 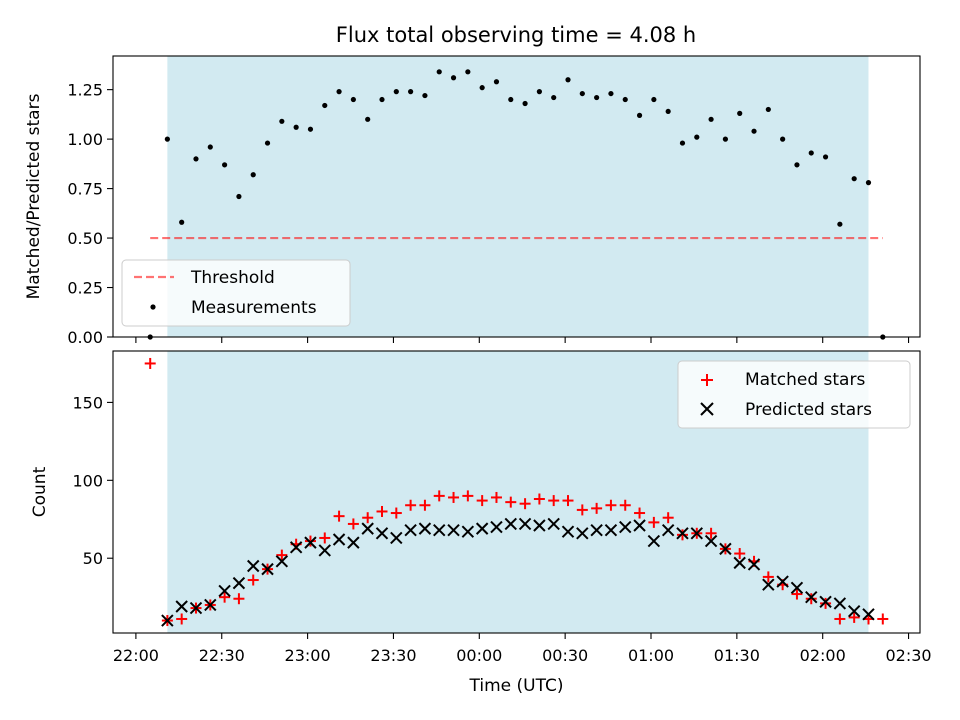 I want to click on y-tick-label: 1.25, so click(x=85, y=90).